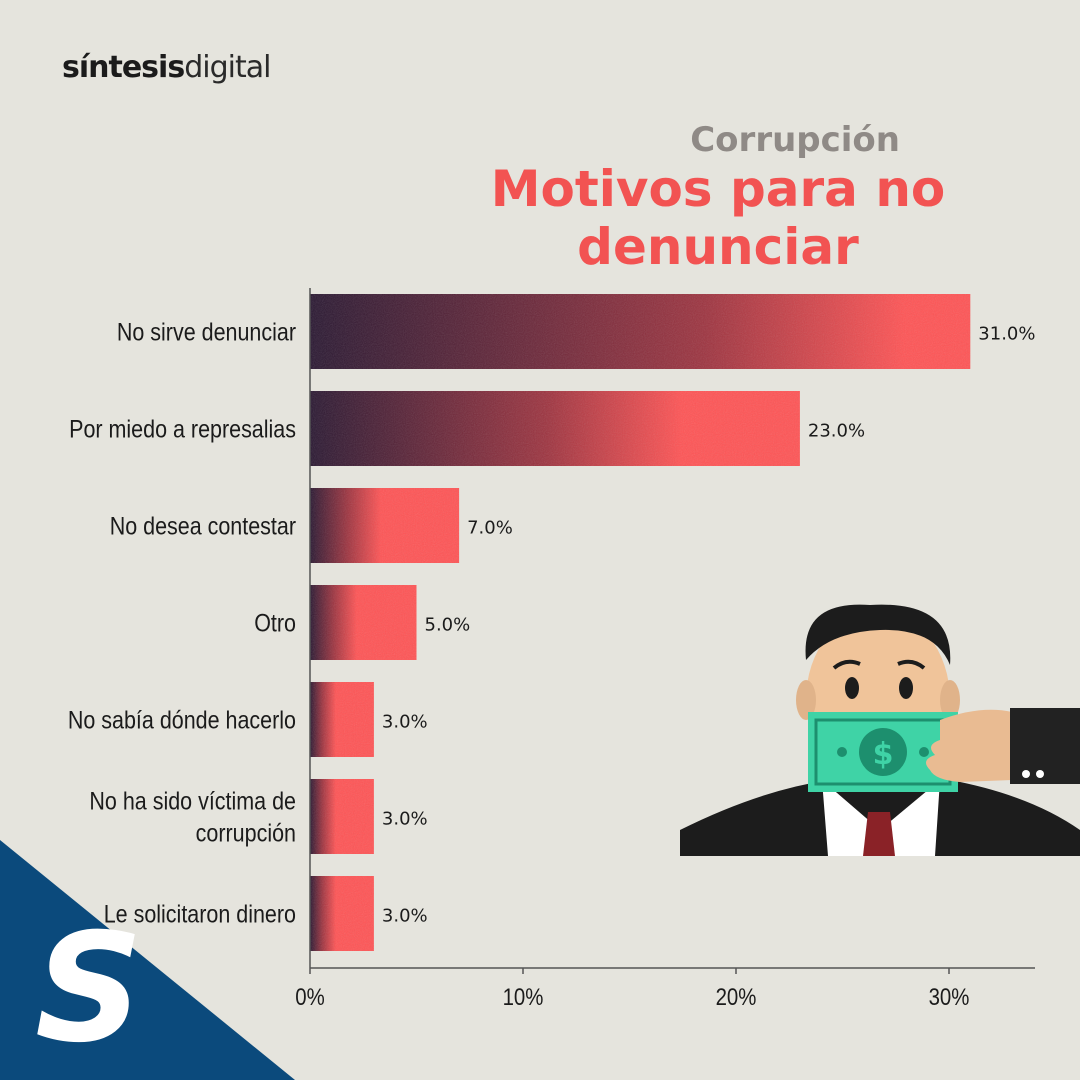  What do you see at coordinates (405, 916) in the screenshot?
I see `bar-value-label-6: 3.0%` at bounding box center [405, 916].